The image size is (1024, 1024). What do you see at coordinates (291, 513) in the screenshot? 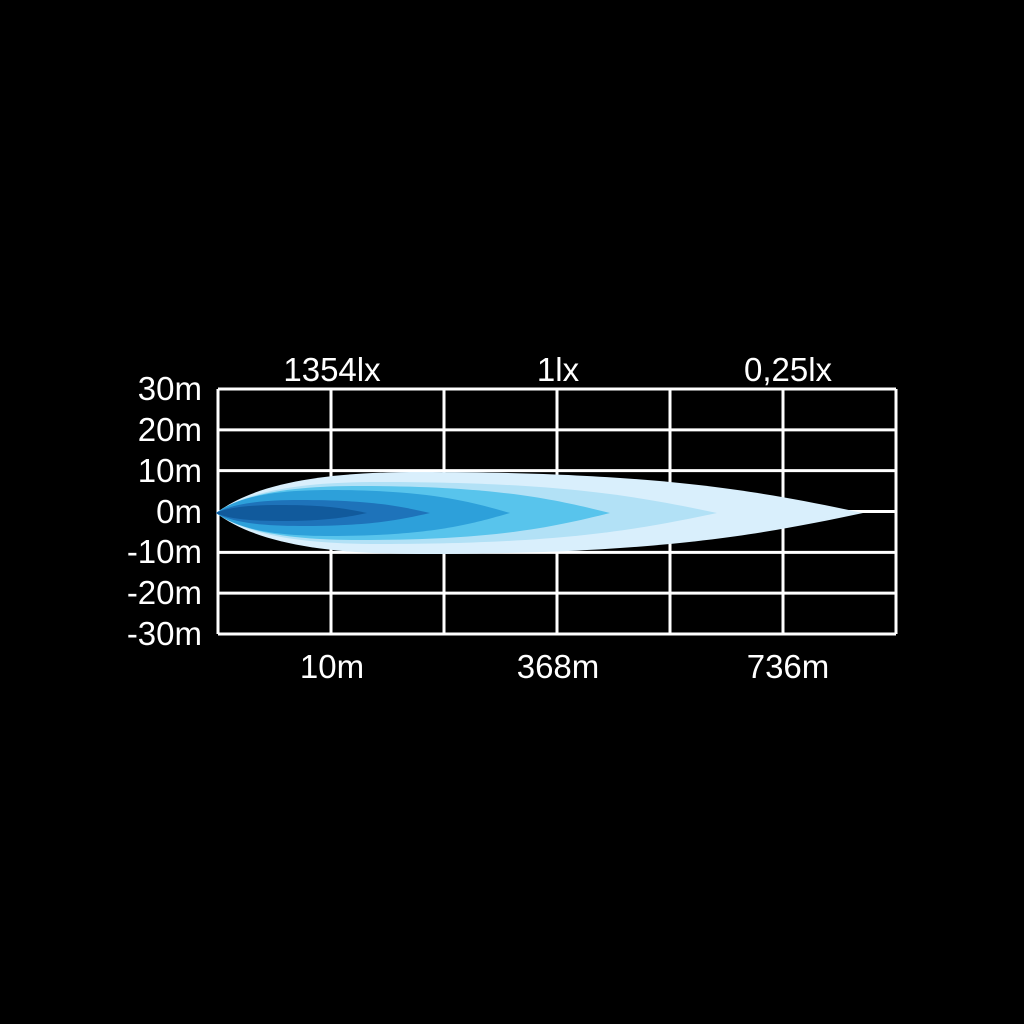
I see `beam-layer-contour-innermost-1354lx` at bounding box center [291, 513].